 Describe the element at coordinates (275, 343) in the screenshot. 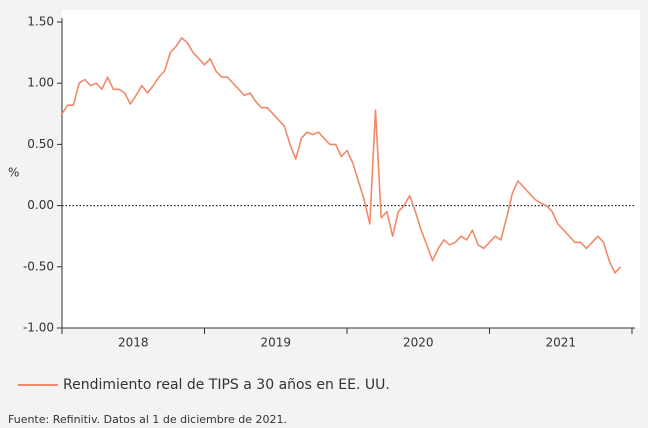

I see `x-tick-label: 2019` at that location.